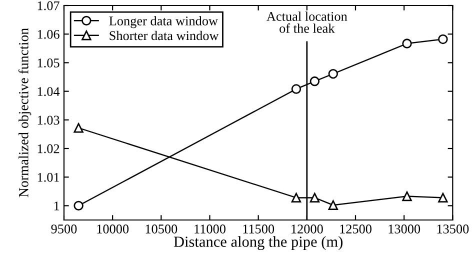 The height and width of the screenshot is (275, 474). Describe the element at coordinates (404, 229) in the screenshot. I see `x-tick-label: 13000` at that location.